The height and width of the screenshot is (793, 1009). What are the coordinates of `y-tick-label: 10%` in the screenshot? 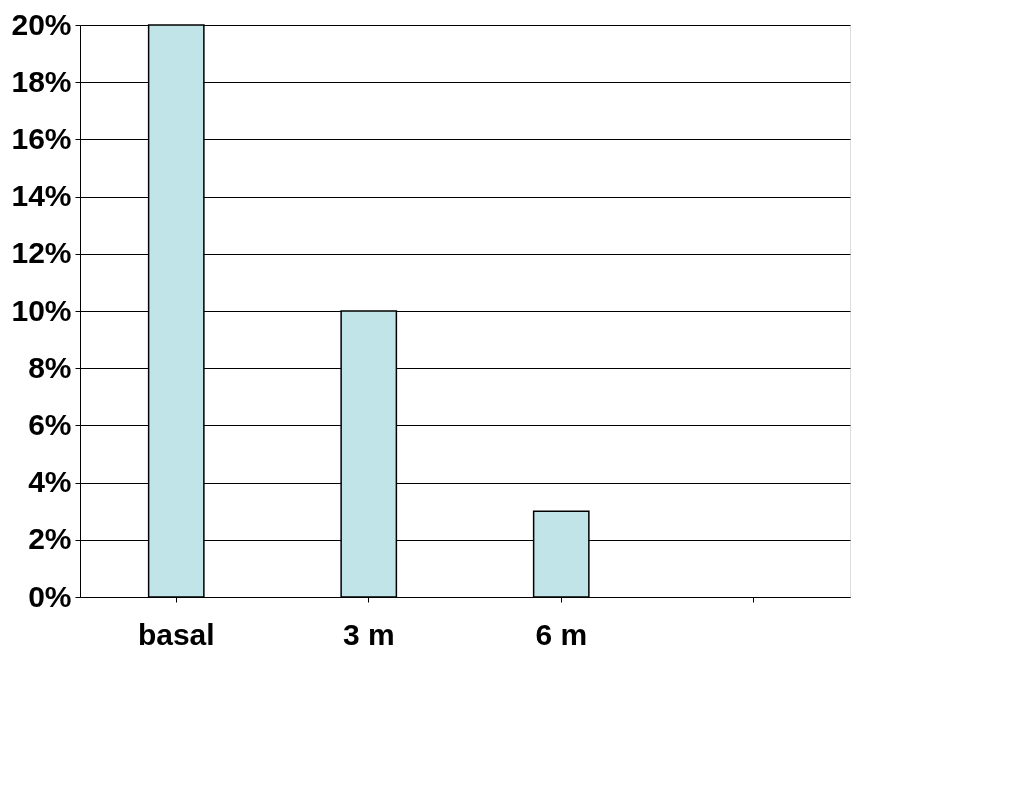 It's located at (41, 310).